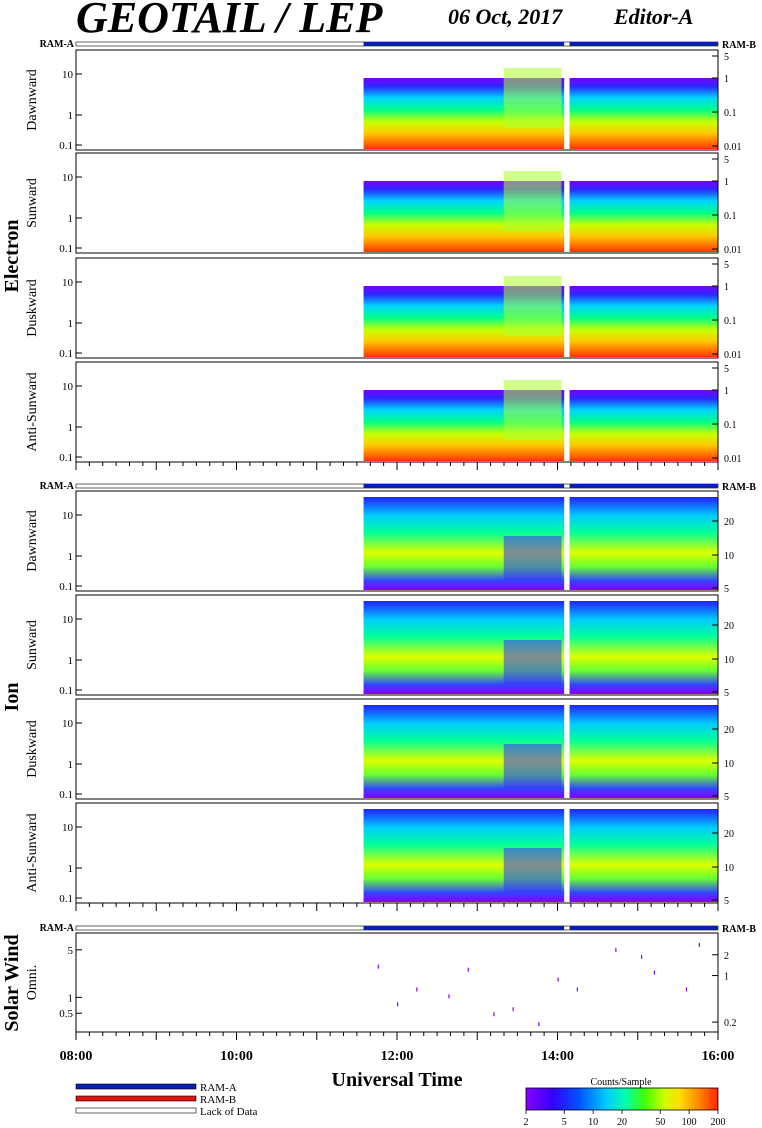 The image size is (762, 1128). I want to click on x-tick-label: 16:00, so click(718, 1056).